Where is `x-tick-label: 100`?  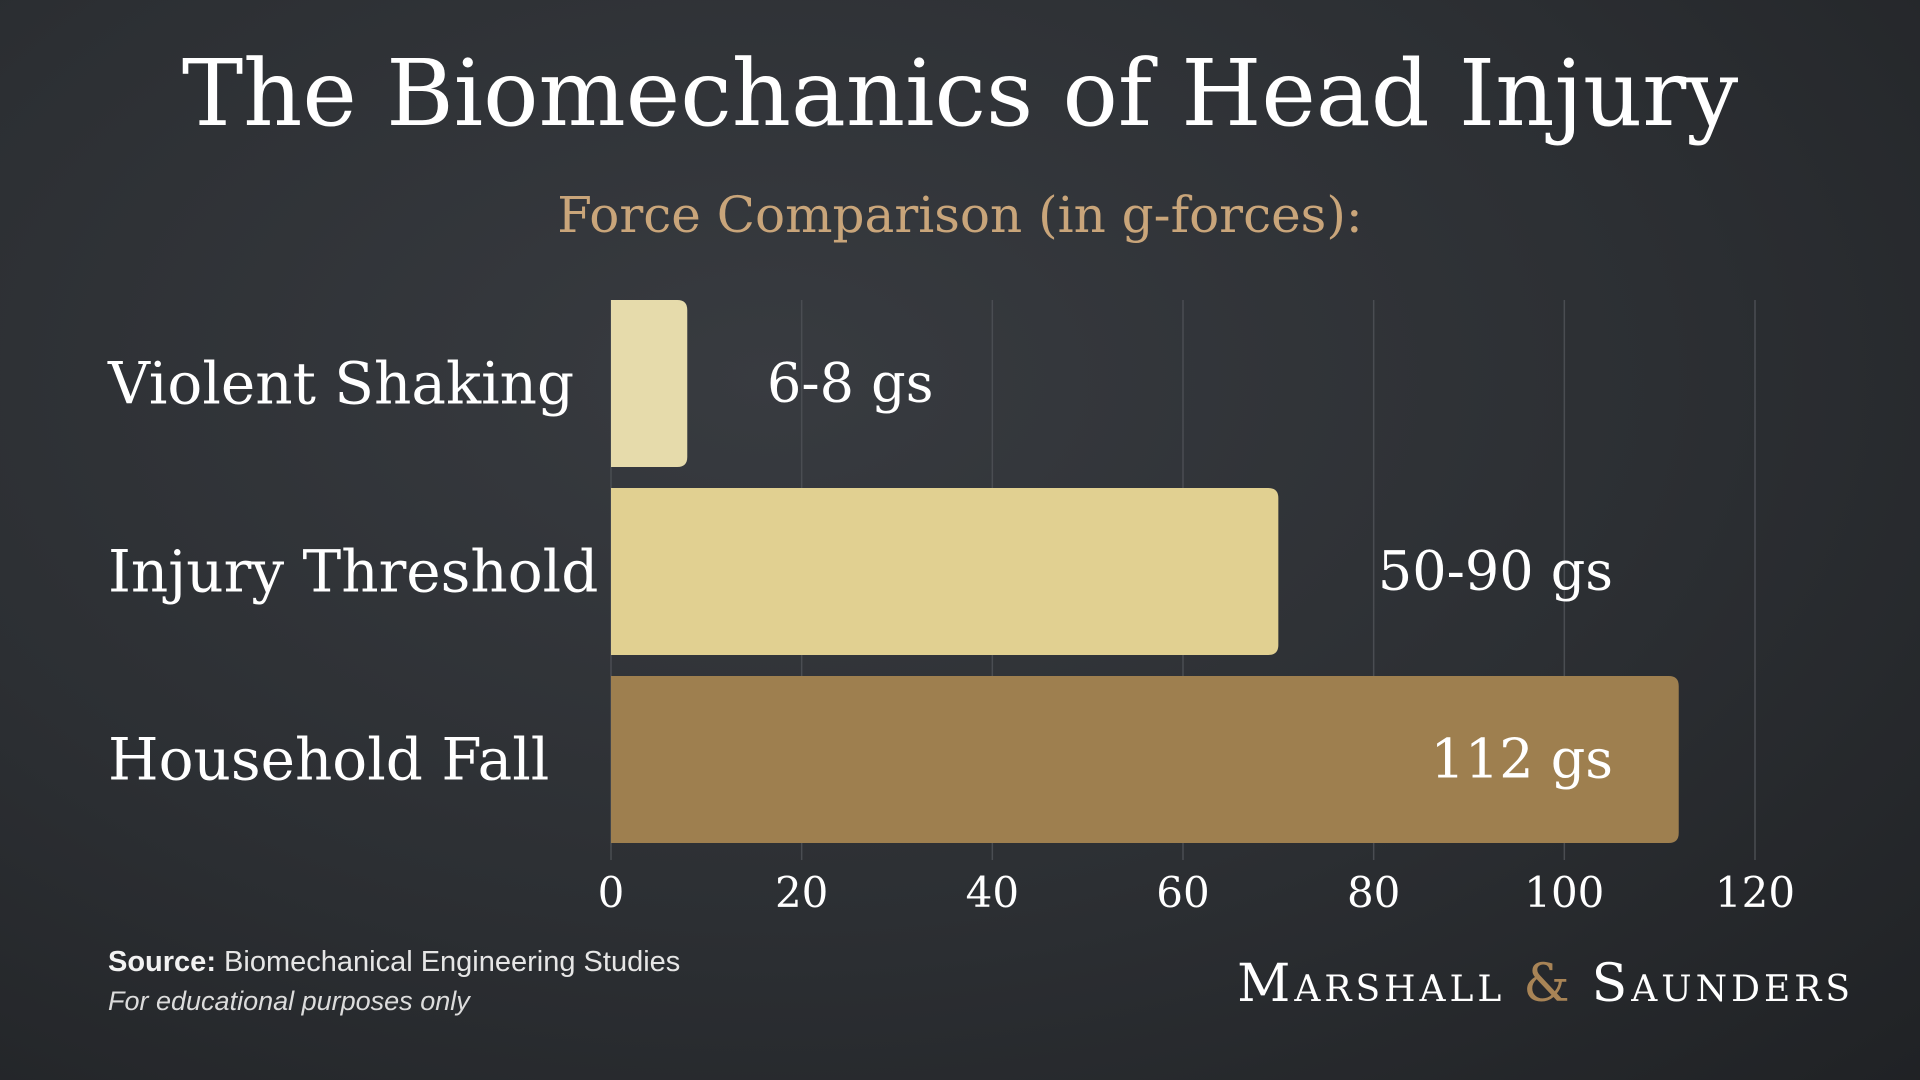
x-tick-label: 100 is located at coordinates (1564, 892).